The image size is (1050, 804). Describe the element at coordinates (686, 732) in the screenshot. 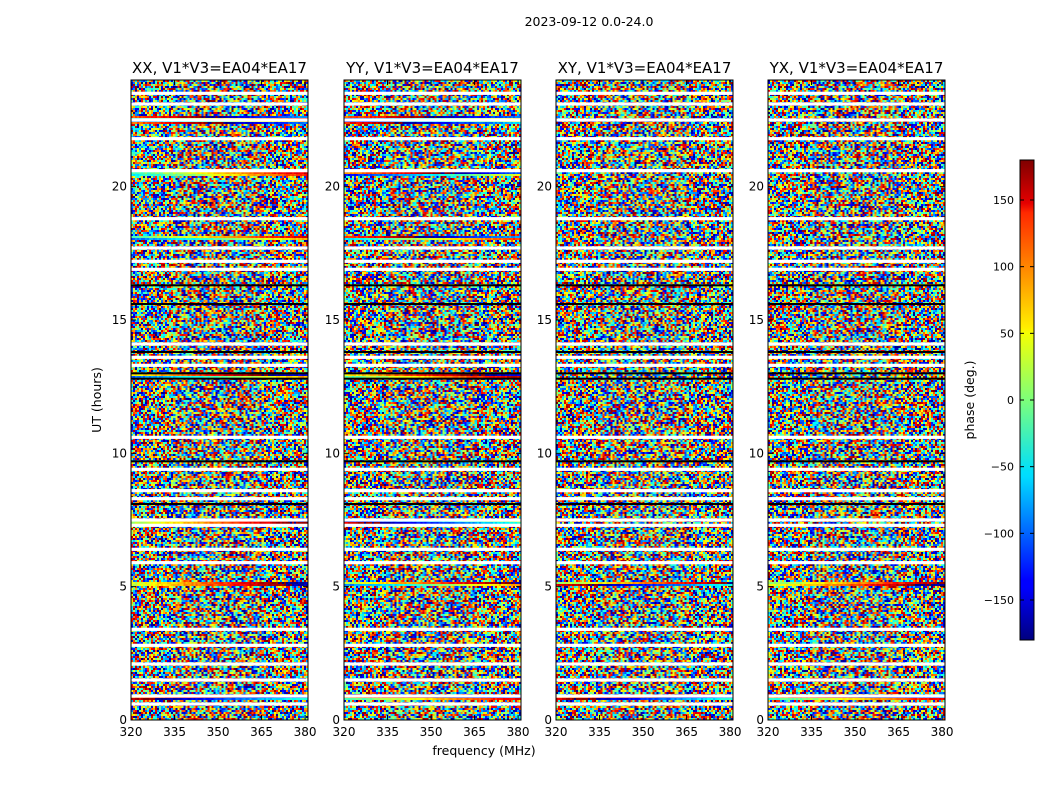

I see `x-tick-label: 365` at that location.